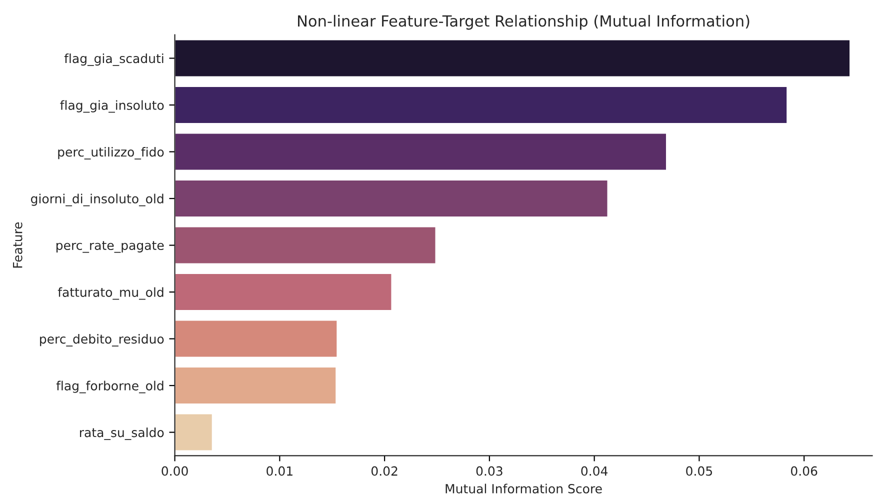 This screenshot has height=498, width=874. What do you see at coordinates (524, 489) in the screenshot?
I see `x-axis-title: Mutual Information Score` at bounding box center [524, 489].